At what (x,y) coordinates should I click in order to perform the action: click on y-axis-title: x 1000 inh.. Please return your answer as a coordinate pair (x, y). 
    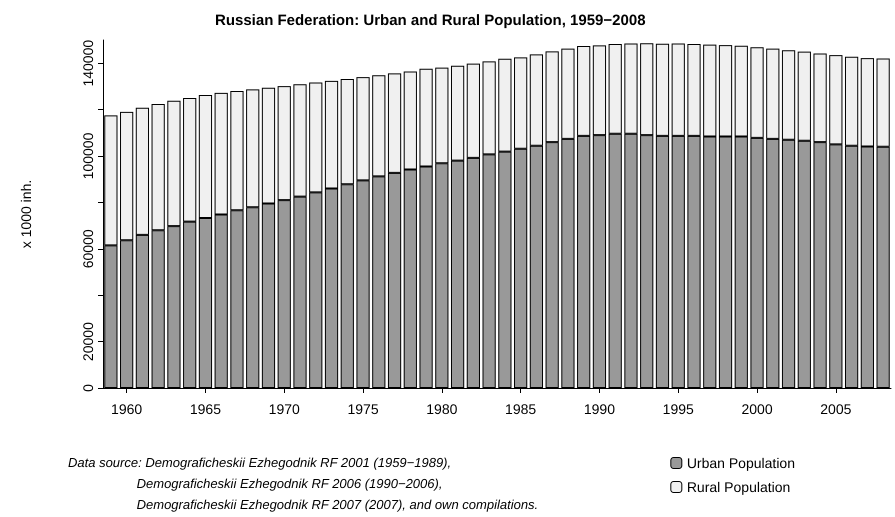
    Looking at the image, I should click on (26, 214).